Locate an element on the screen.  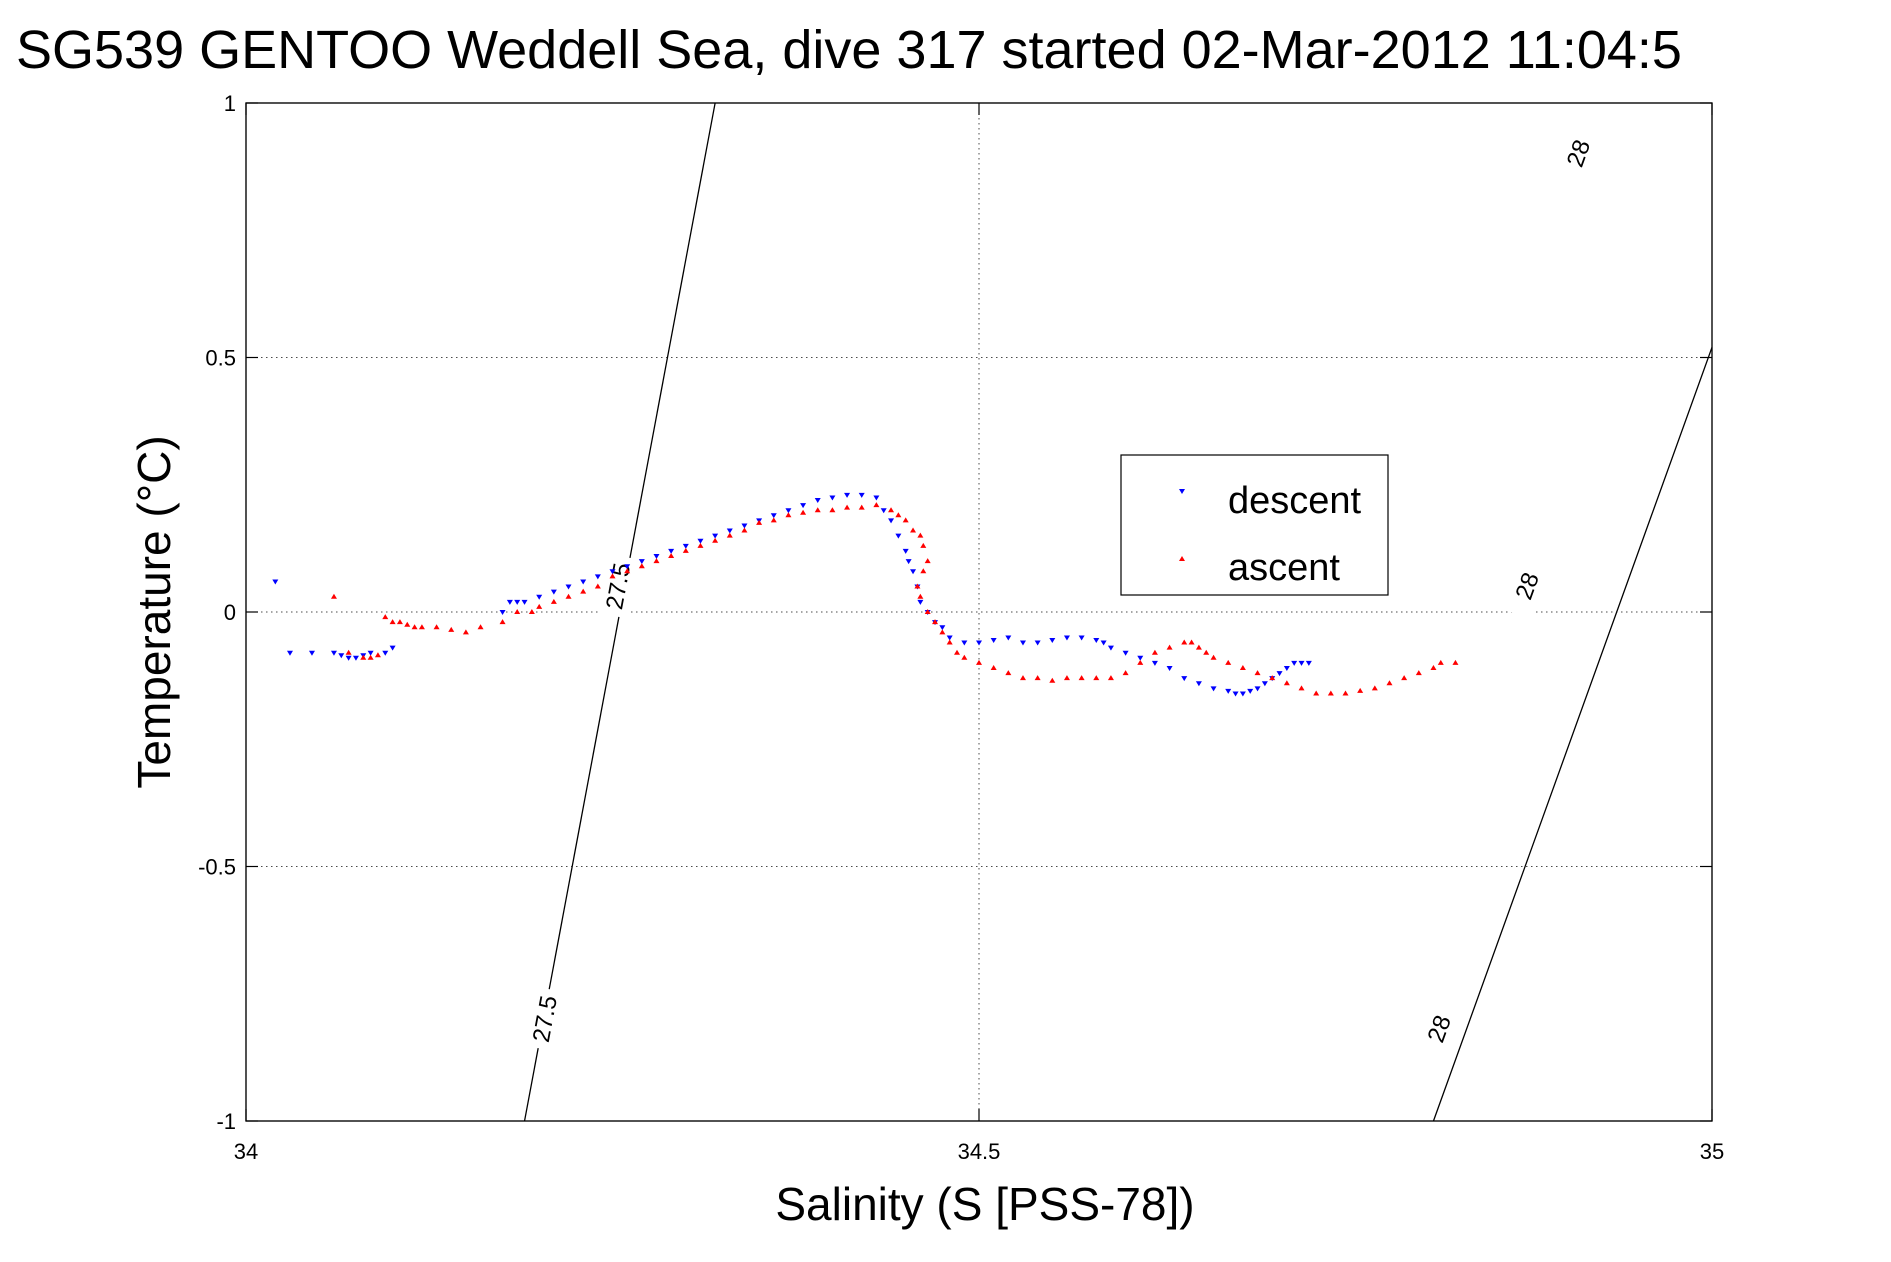
legend: descent ascent is located at coordinates (1254, 525).